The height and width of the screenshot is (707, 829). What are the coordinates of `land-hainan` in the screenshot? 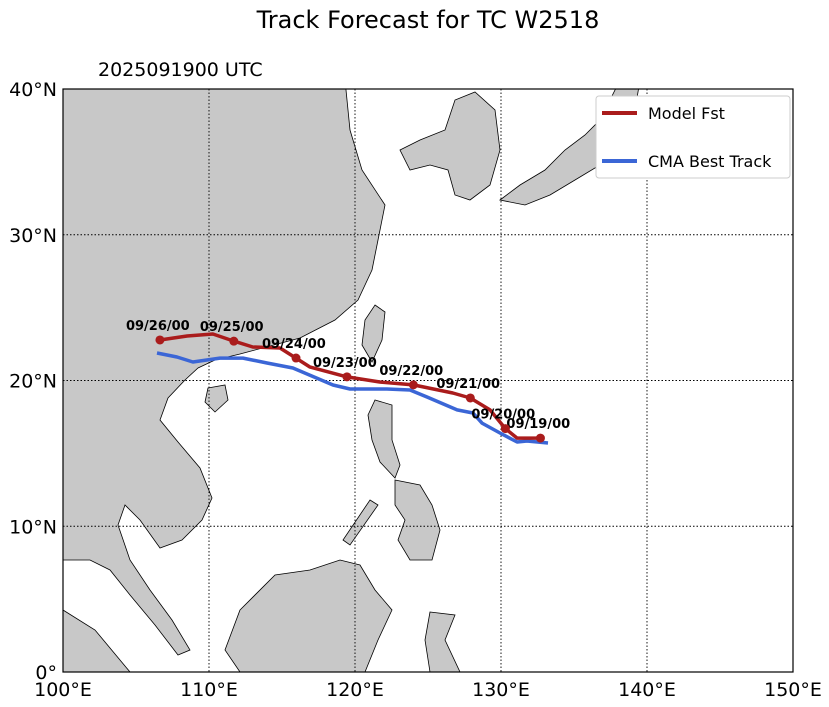 It's located at (216, 398).